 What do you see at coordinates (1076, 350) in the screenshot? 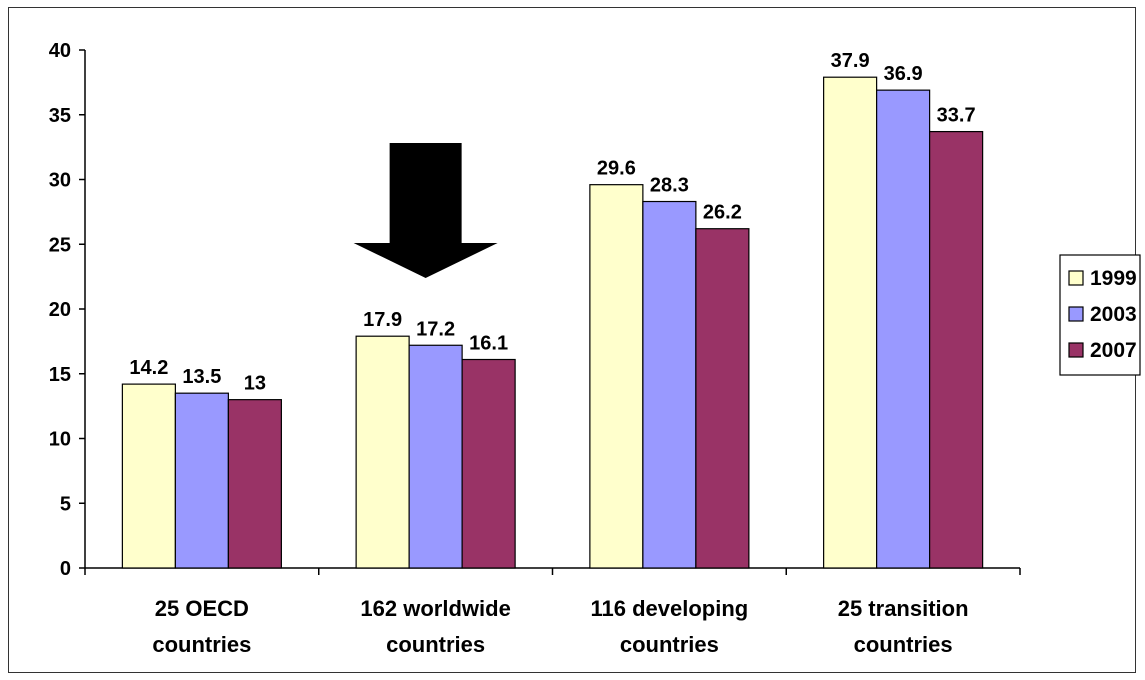
I see `legend-swatch-2007` at bounding box center [1076, 350].